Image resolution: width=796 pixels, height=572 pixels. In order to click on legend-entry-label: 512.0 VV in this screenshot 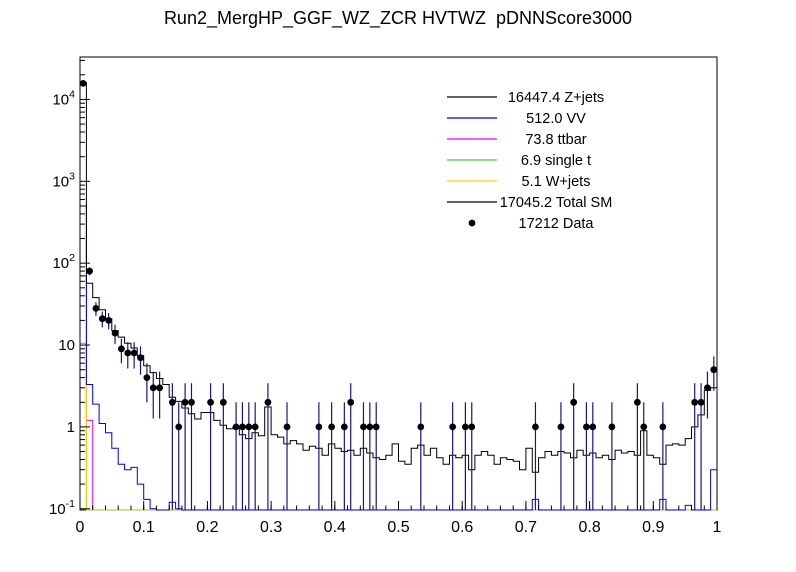, I will do `click(556, 119)`.